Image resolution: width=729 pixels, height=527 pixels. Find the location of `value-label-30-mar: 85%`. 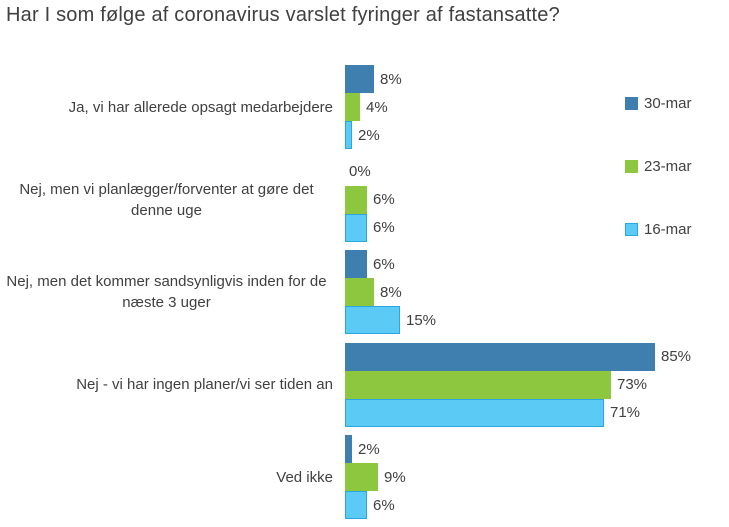

value-label-30-mar: 85% is located at coordinates (676, 356).